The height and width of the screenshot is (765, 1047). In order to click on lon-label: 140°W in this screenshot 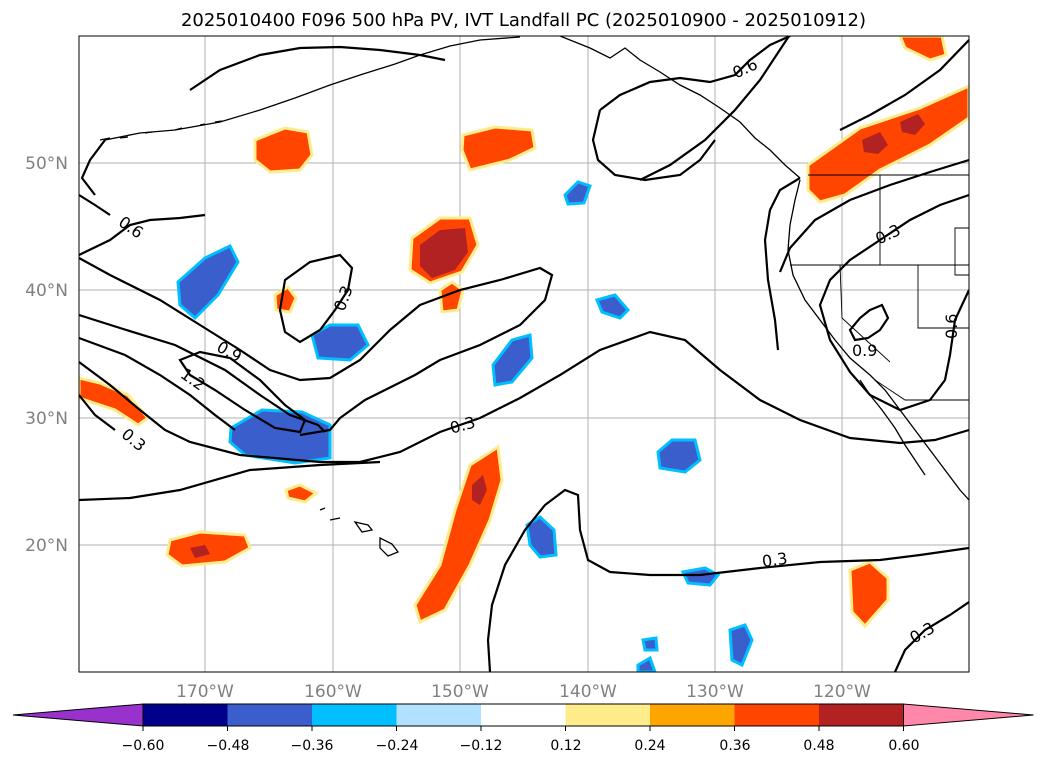, I will do `click(588, 692)`.